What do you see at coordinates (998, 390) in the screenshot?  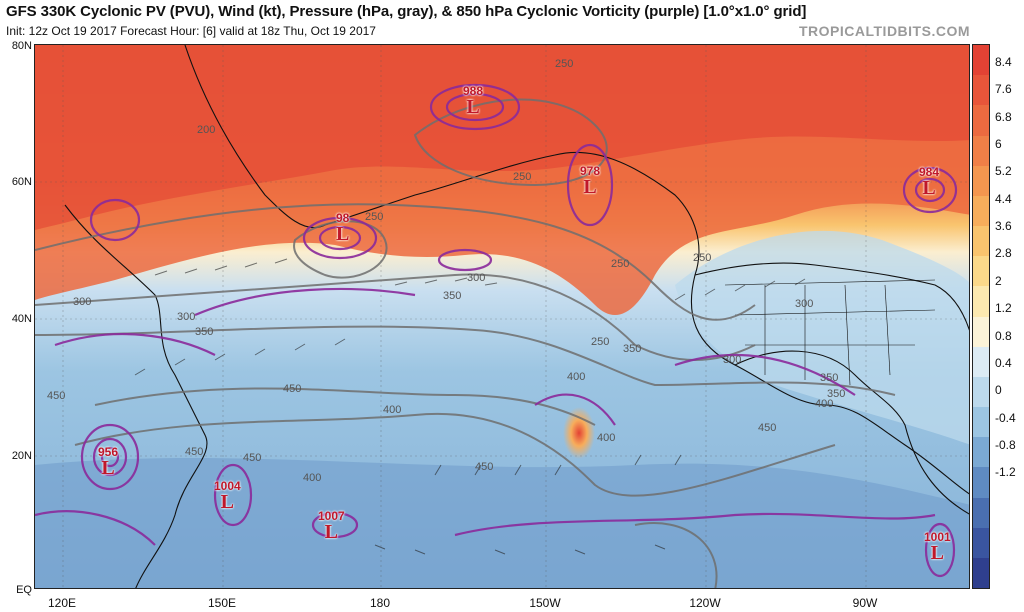 I see `colorbar-tick-label: 0` at bounding box center [998, 390].